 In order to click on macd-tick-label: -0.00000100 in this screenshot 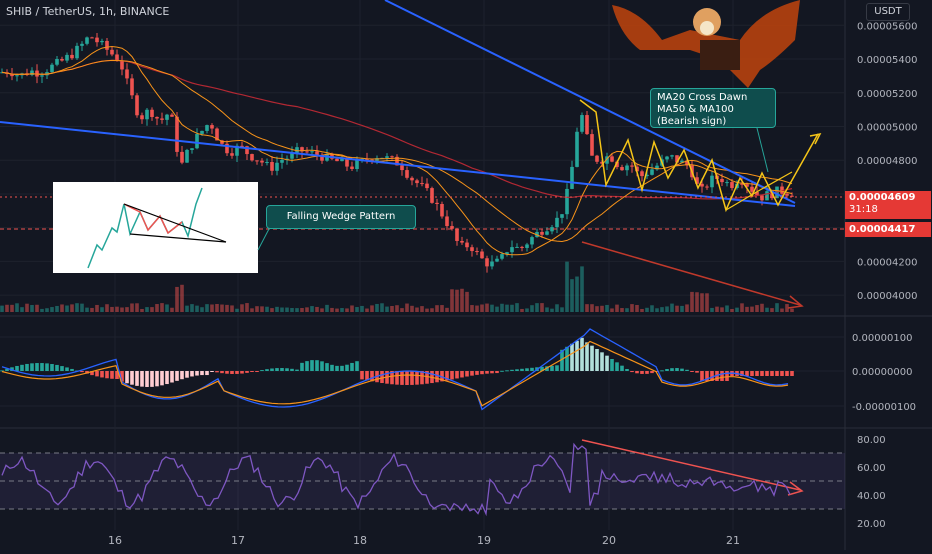, I will do `click(884, 407)`.